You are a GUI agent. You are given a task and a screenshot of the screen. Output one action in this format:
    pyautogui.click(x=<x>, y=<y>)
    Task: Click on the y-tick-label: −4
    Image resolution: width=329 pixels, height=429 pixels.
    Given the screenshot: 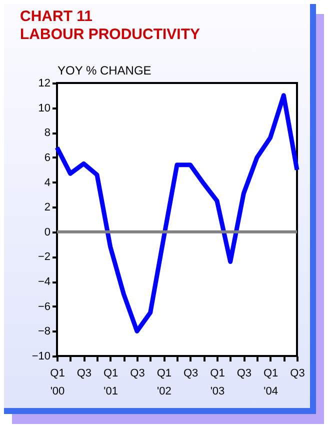 What is the action you would take?
    pyautogui.click(x=44, y=282)
    